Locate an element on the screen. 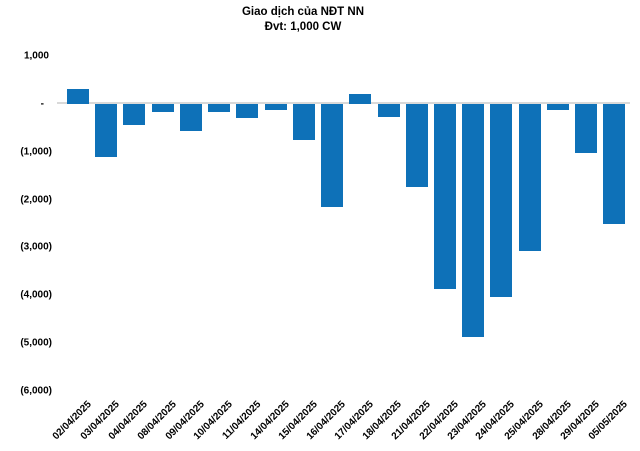 The height and width of the screenshot is (451, 640). bar-22/04/2025 is located at coordinates (444, 196).